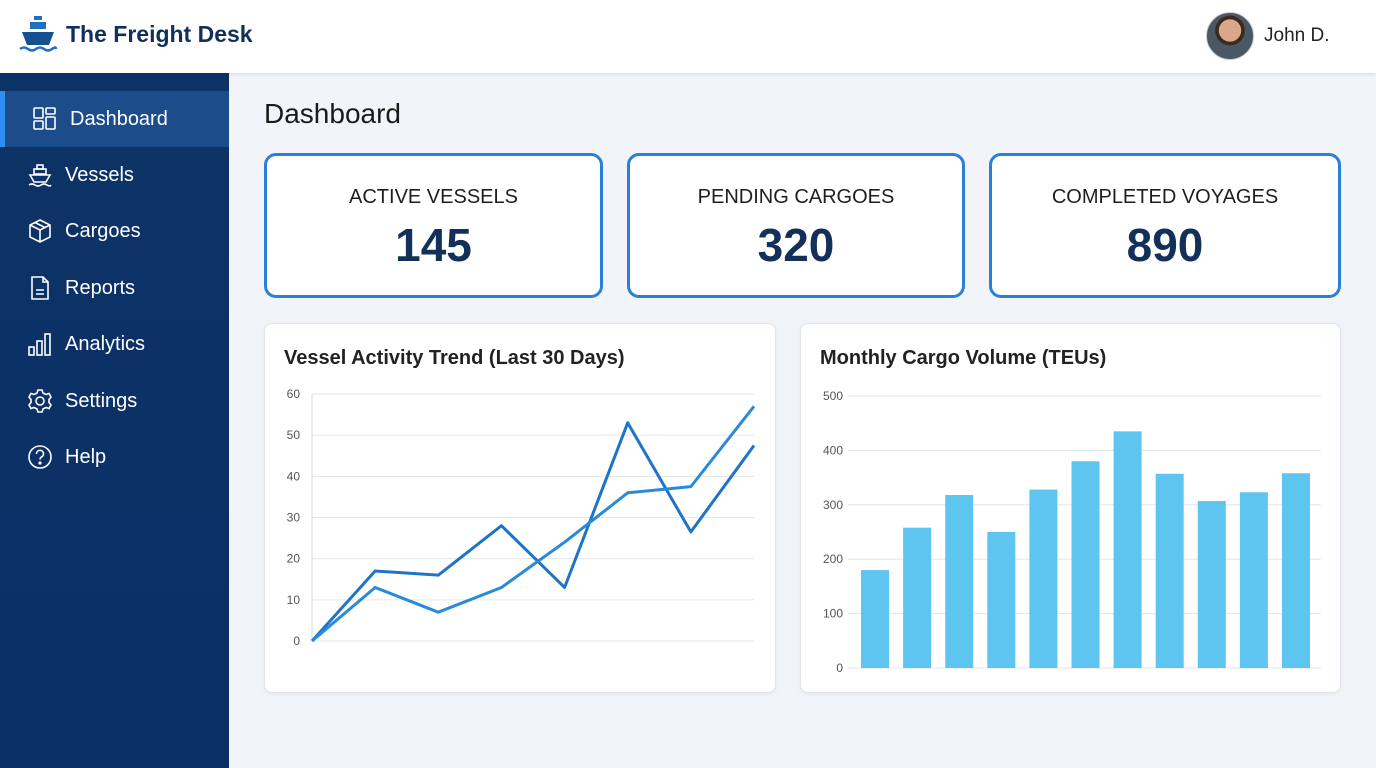  I want to click on stat-card-completed-voyages: COMPLETED VOYAGES 890, so click(1165, 225).